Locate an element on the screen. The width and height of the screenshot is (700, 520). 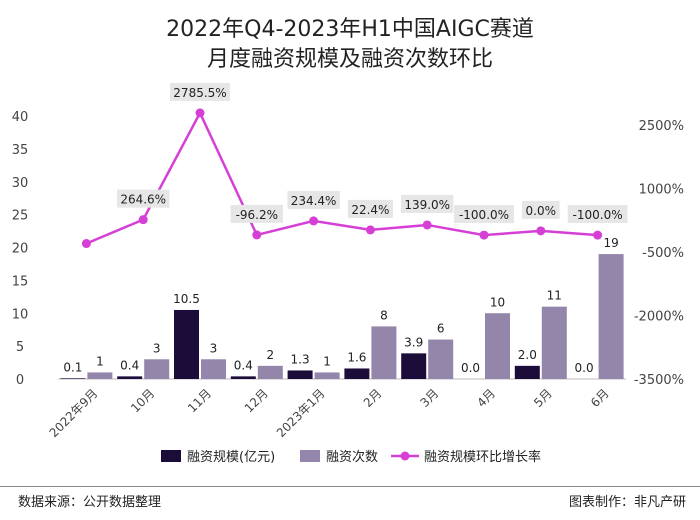
footer-source: 数据来源：公开数据整理 is located at coordinates (90, 502).